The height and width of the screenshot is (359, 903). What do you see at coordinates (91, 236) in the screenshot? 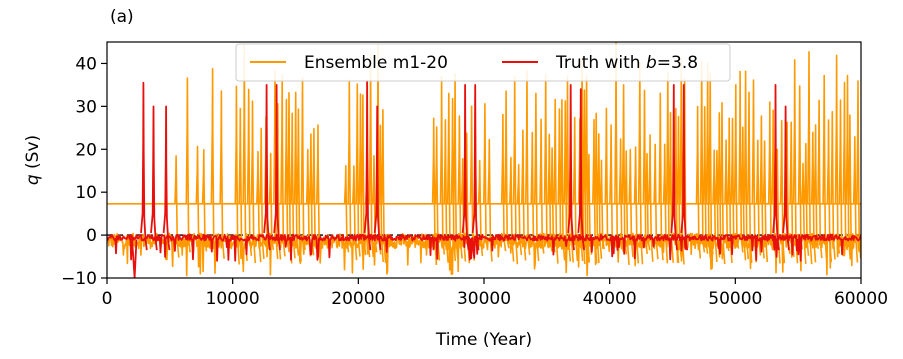
I see `y-tick-label: 0` at bounding box center [91, 236].